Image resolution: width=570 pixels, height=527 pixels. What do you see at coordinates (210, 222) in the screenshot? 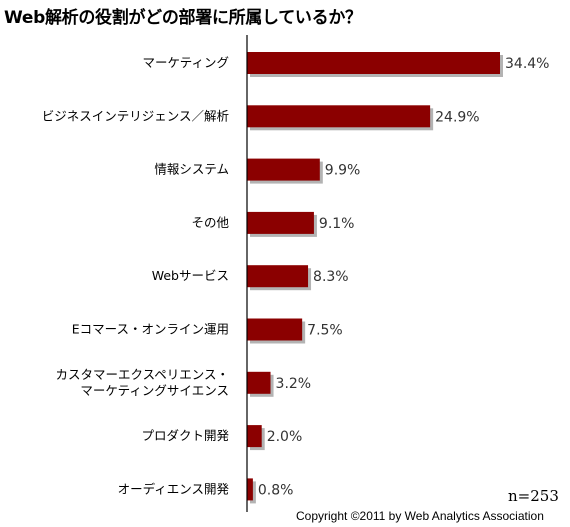
I see `category-label: その他` at bounding box center [210, 222].